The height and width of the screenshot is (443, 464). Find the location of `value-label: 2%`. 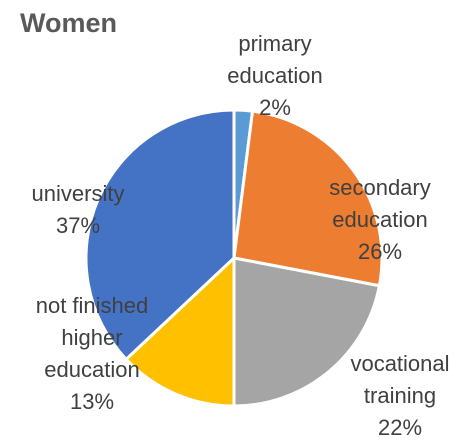

value-label: 2% is located at coordinates (275, 107).